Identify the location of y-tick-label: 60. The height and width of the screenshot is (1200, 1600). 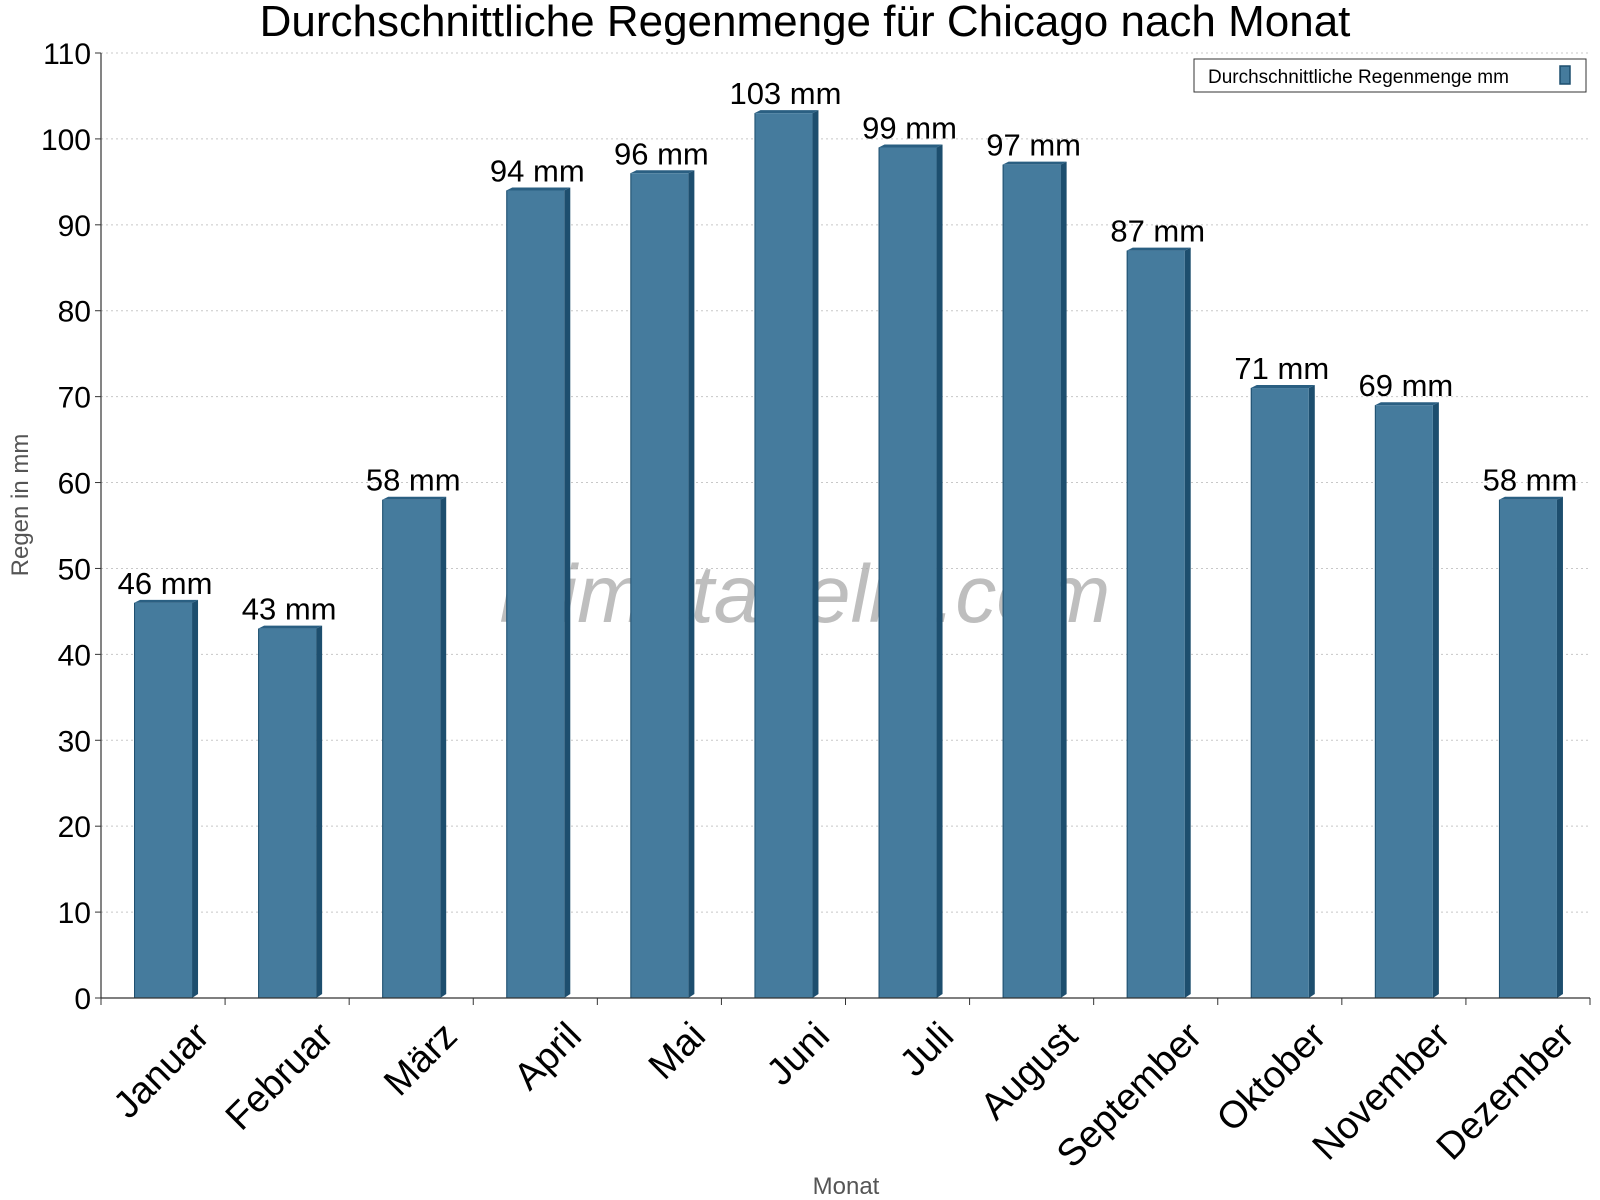
(74, 484).